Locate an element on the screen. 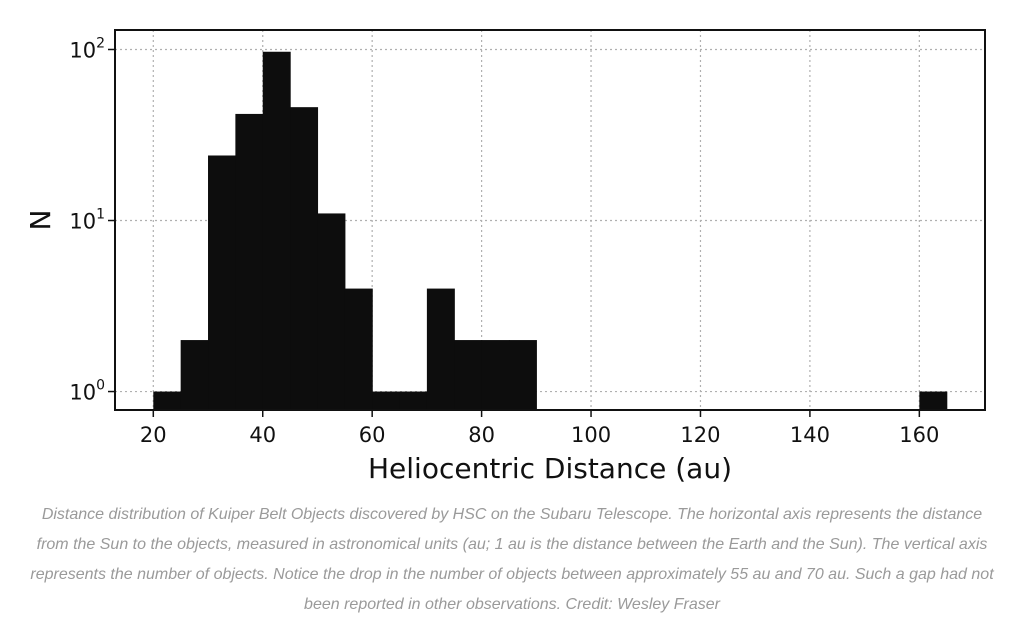 The width and height of the screenshot is (1024, 634). x-tick-label: 140 is located at coordinates (810, 435).